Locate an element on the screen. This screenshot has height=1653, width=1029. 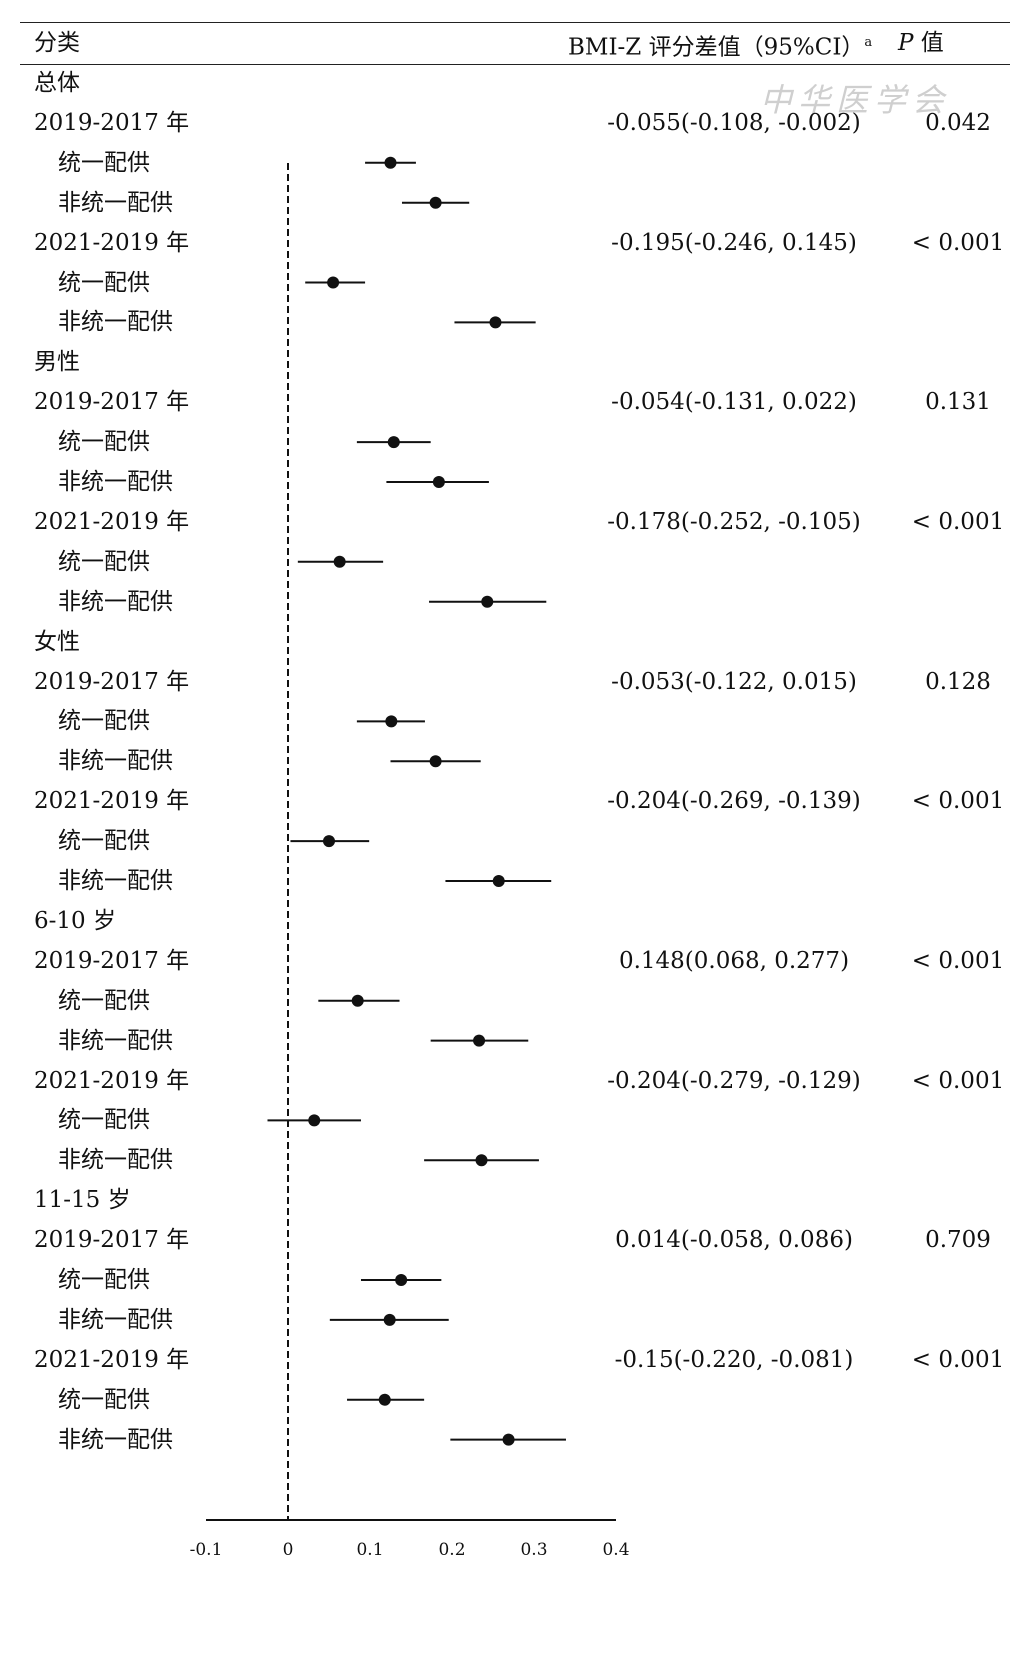
header-p-value: P 值 is located at coordinates (921, 43).